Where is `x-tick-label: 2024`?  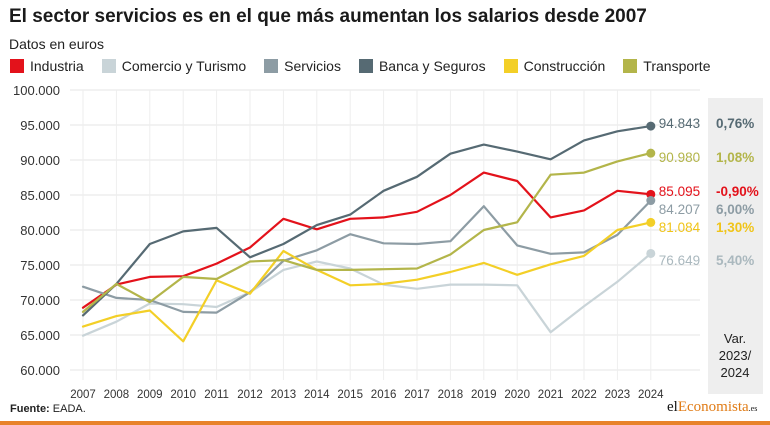
x-tick-label: 2024 is located at coordinates (651, 395).